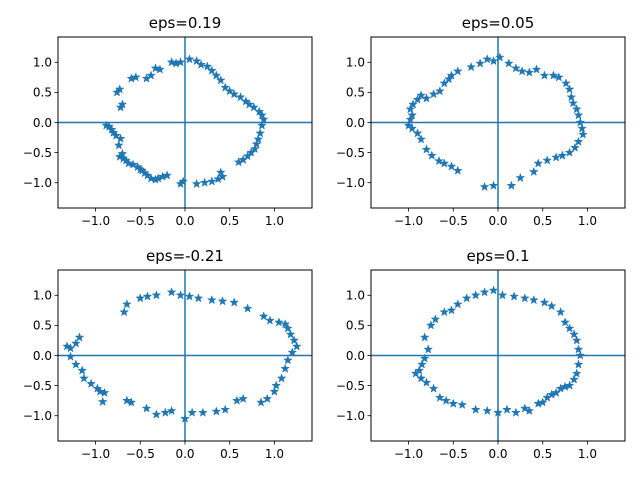  I want to click on x-tick-label: 0.5, so click(229, 454).